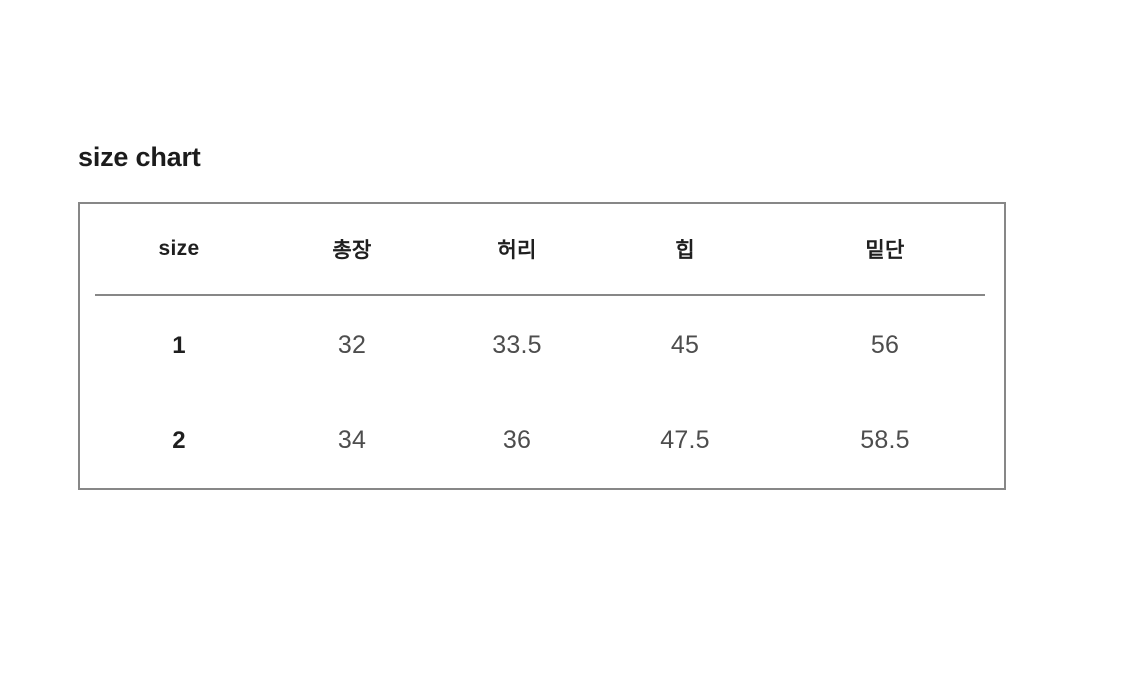 The image size is (1125, 673). What do you see at coordinates (352, 250) in the screenshot?
I see `column-header-total-length: 총장` at bounding box center [352, 250].